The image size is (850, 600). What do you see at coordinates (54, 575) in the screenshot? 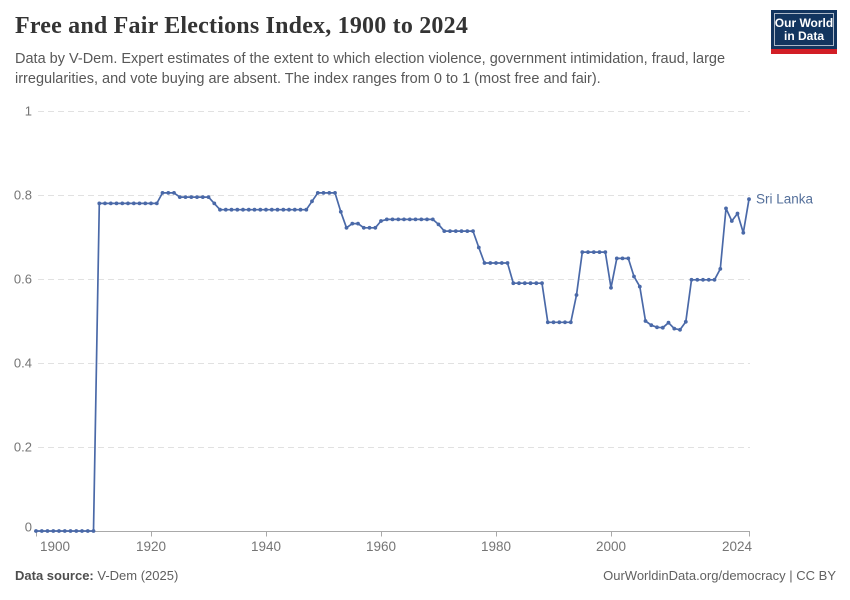
I see `data-source-label: Data source:` at bounding box center [54, 575].